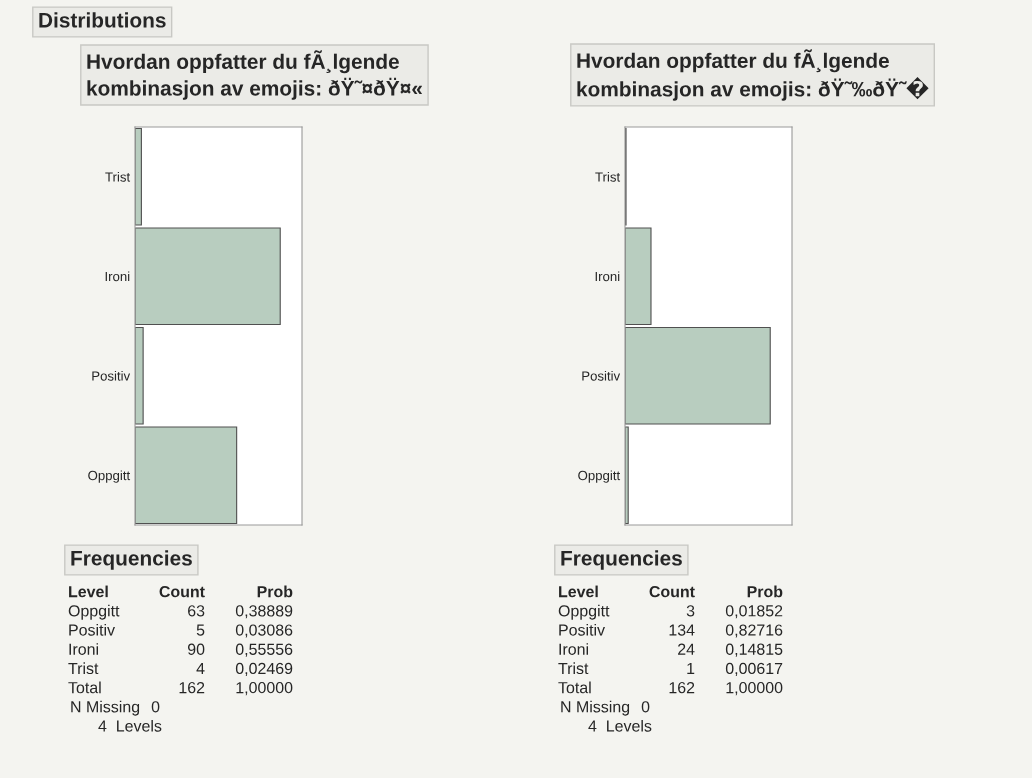 The width and height of the screenshot is (1032, 778). Describe the element at coordinates (254, 75) in the screenshot. I see `chart-title: Hvordan oppfatter du fÃ¸lgende kombinasjon av emojis: ðŸ˜¤ðŸ¤«` at that location.